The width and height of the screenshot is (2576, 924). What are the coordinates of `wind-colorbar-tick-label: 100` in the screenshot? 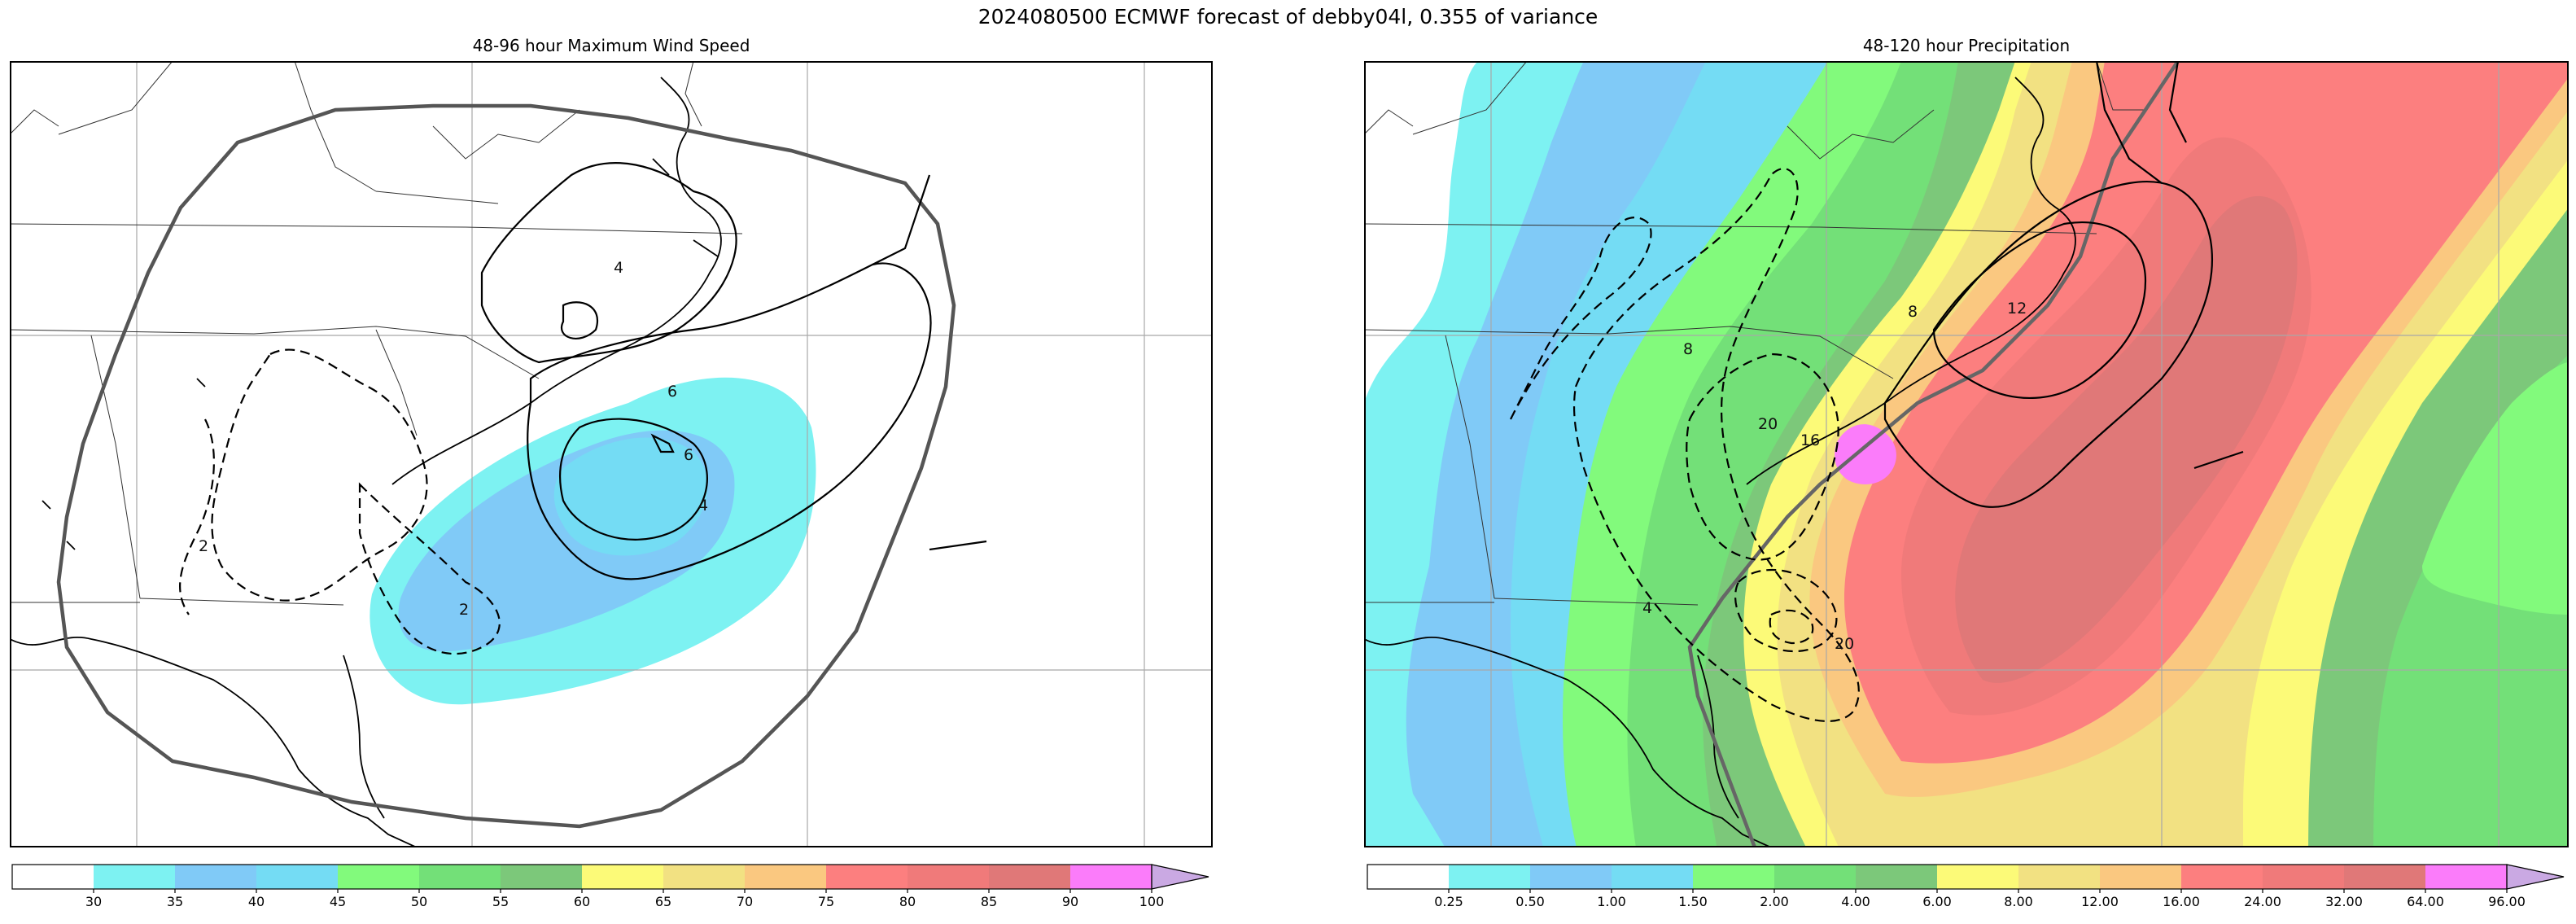 It's located at (1152, 902).